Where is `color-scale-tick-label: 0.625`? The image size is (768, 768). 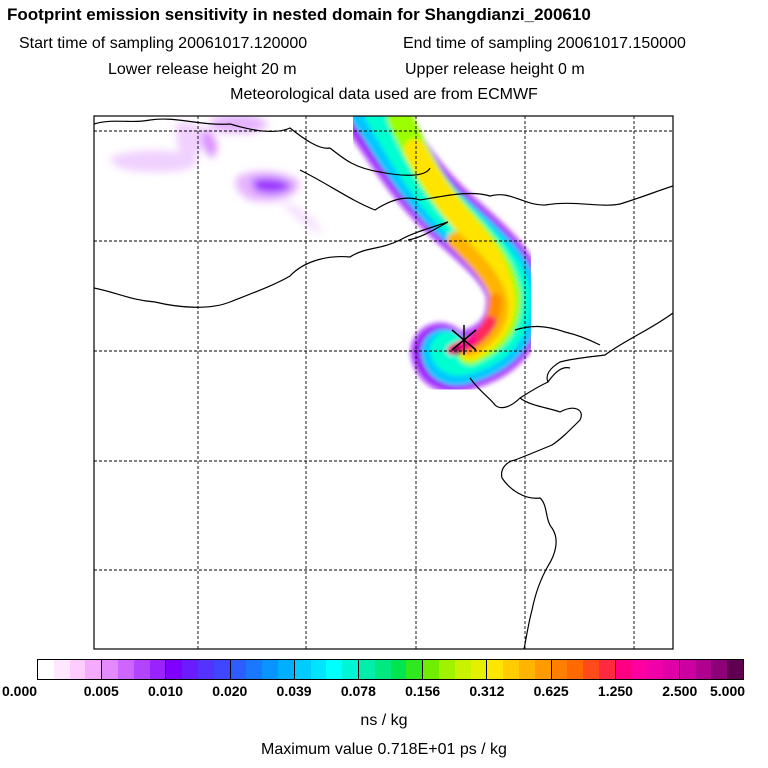 color-scale-tick-label: 0.625 is located at coordinates (551, 691).